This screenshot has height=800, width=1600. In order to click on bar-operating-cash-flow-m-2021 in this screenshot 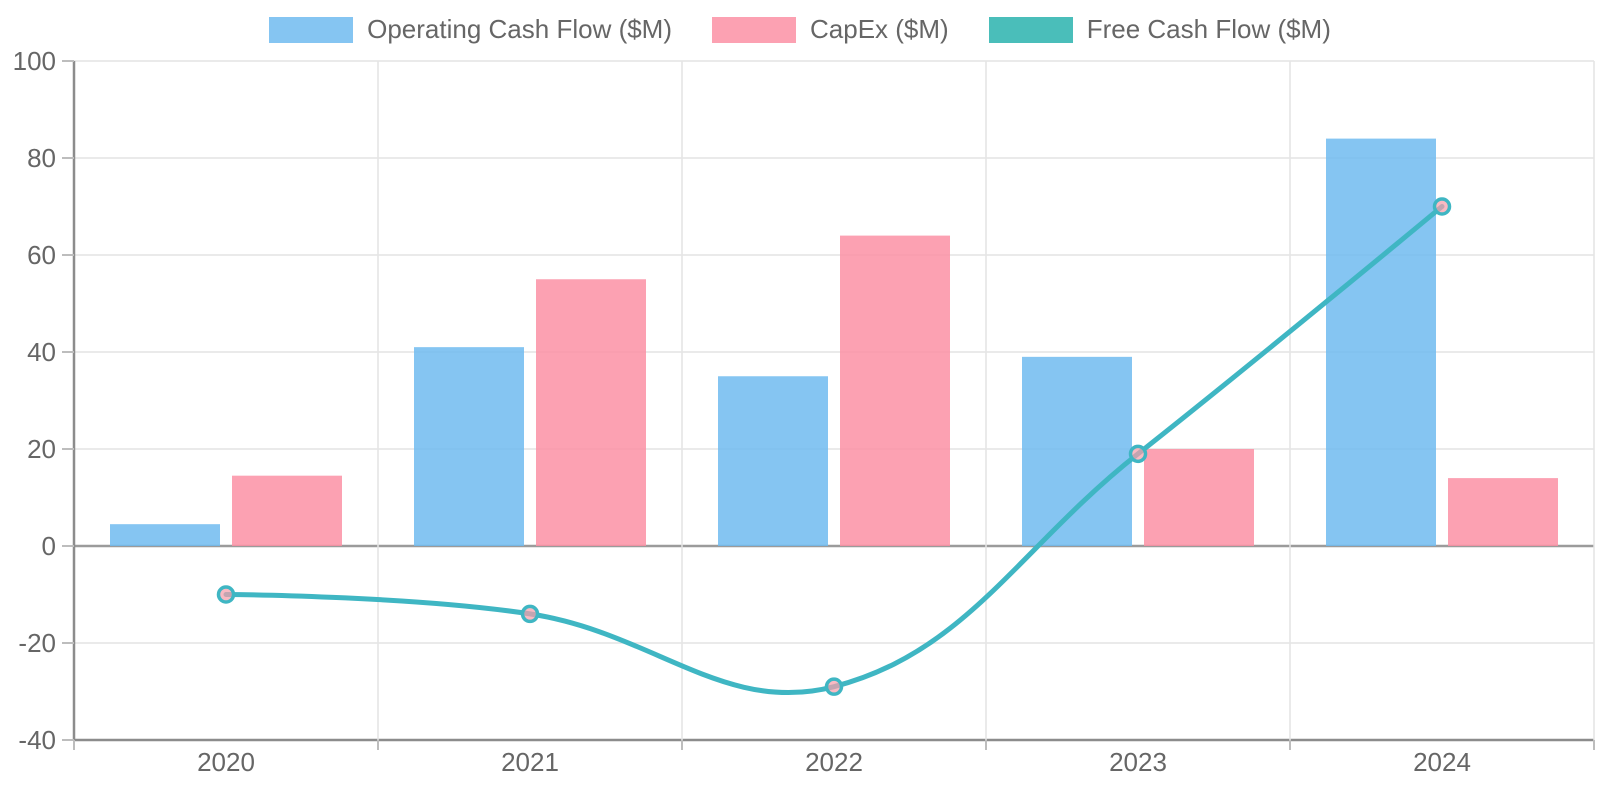, I will do `click(469, 446)`.